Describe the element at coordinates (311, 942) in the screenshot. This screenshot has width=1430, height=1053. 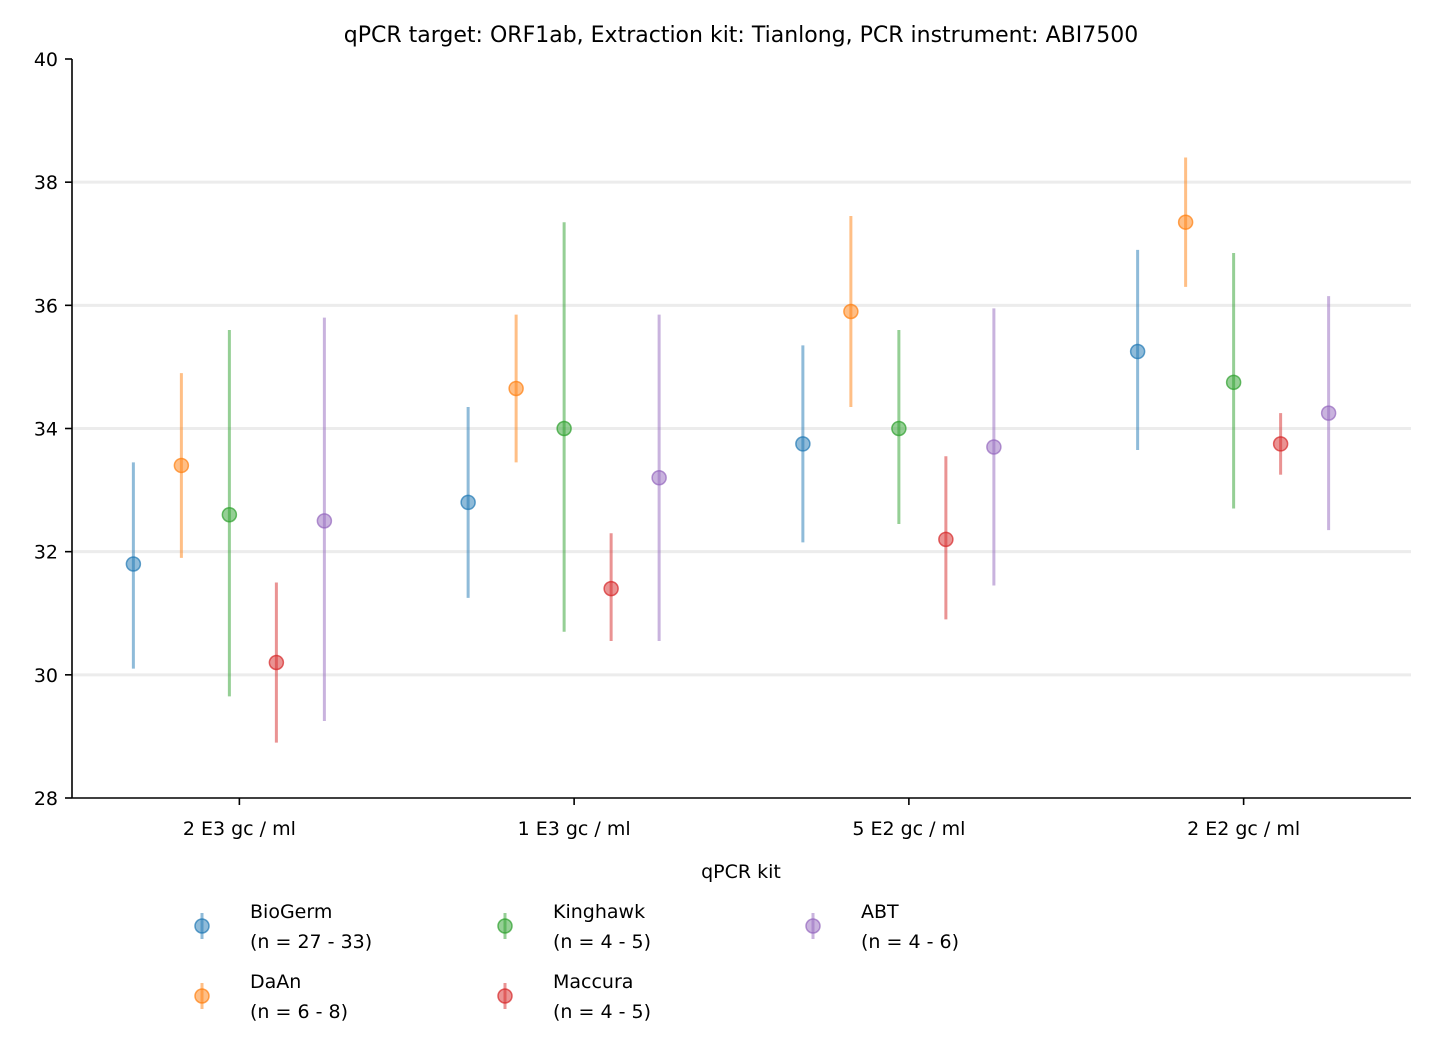
I see `legend-n-label: (n = 27 - 33)` at that location.